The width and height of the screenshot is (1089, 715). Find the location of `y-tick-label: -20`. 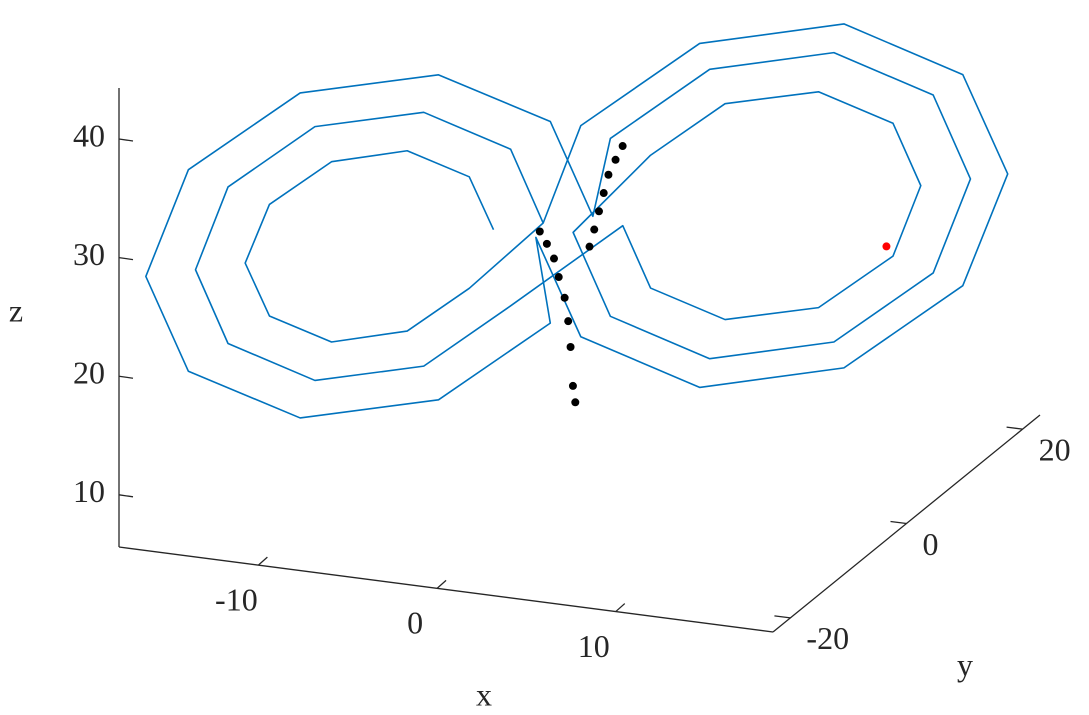

y-tick-label: -20 is located at coordinates (827, 638).